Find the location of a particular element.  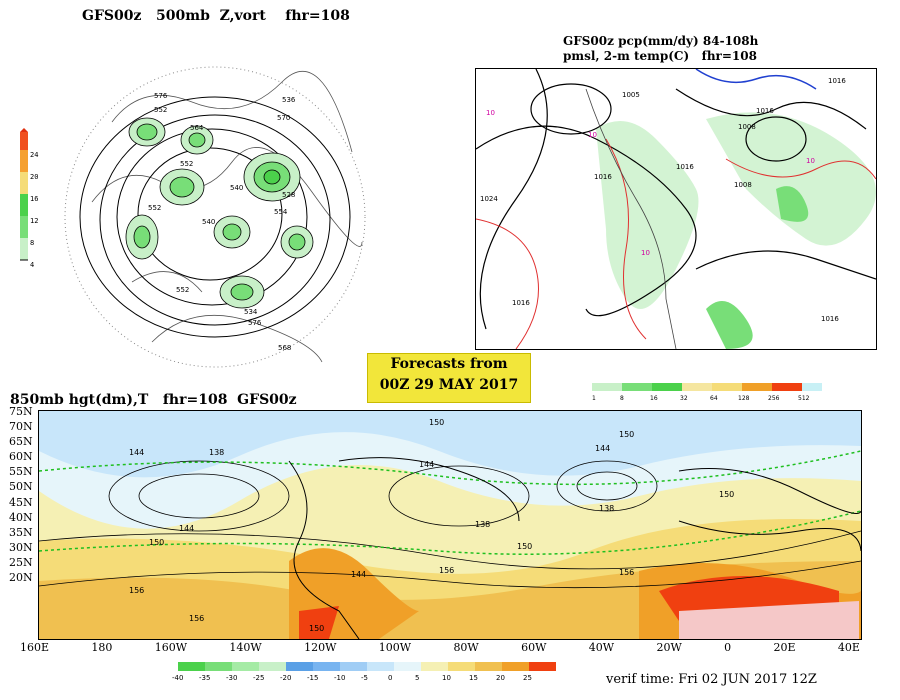

global-colorbar-label: -35 is located at coordinates (205, 678).